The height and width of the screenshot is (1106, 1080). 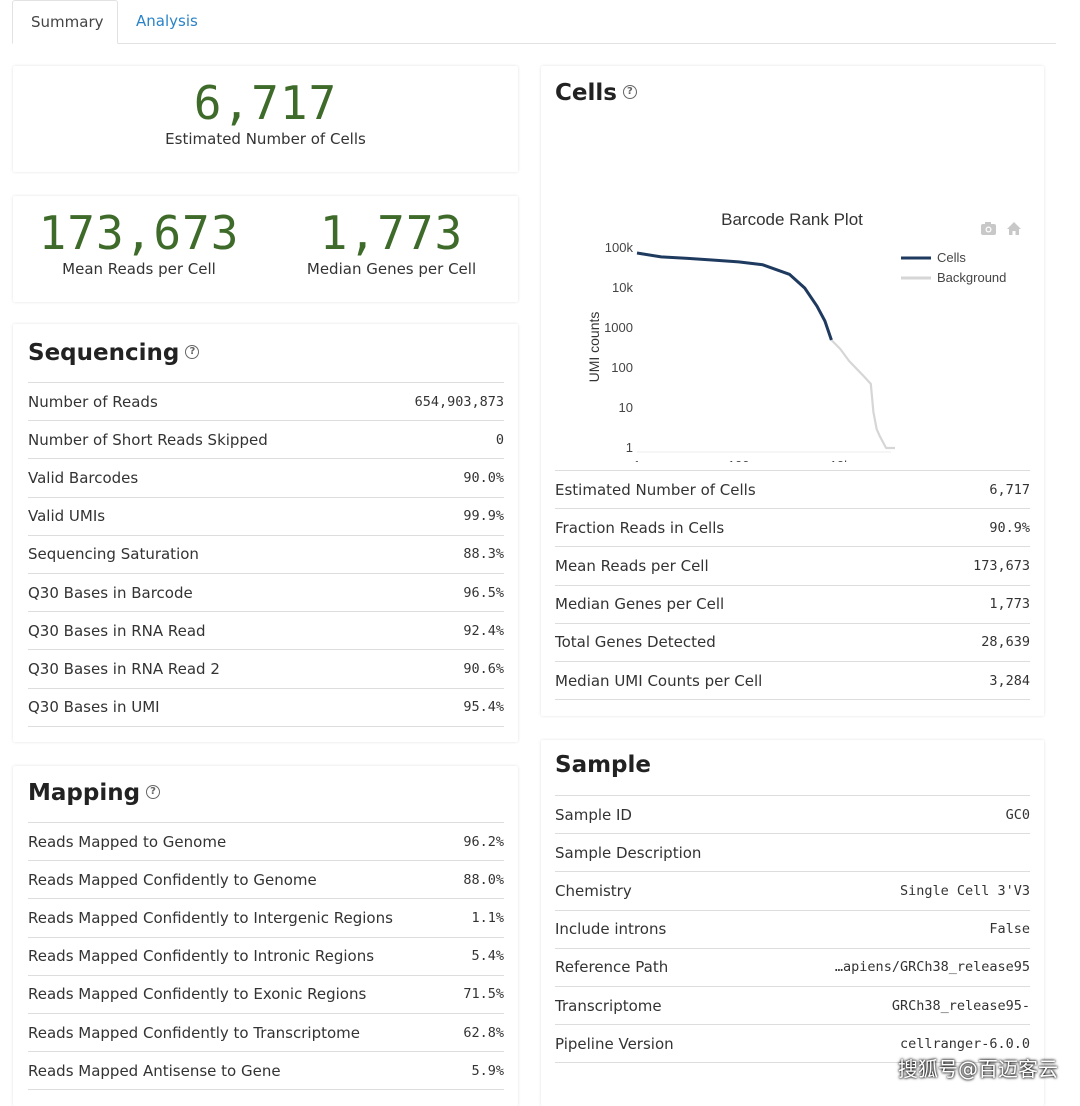 What do you see at coordinates (110, 592) in the screenshot?
I see `metric-label: Q30 Bases in Barcode` at bounding box center [110, 592].